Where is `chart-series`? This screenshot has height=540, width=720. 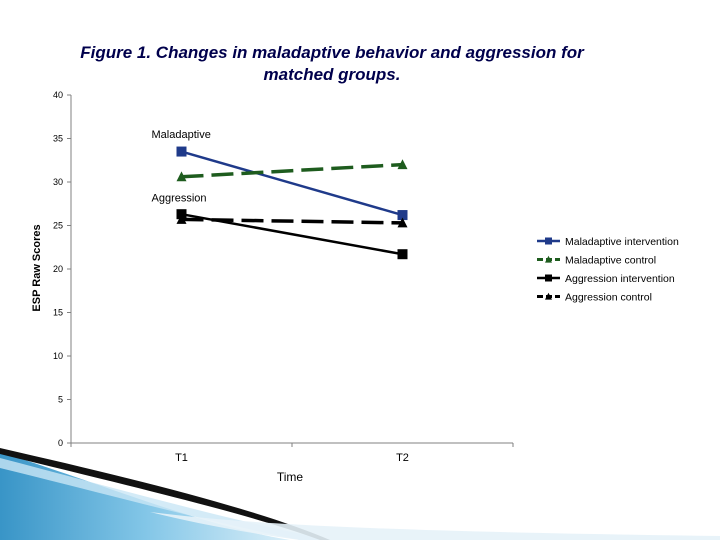
chart-series is located at coordinates (292, 203).